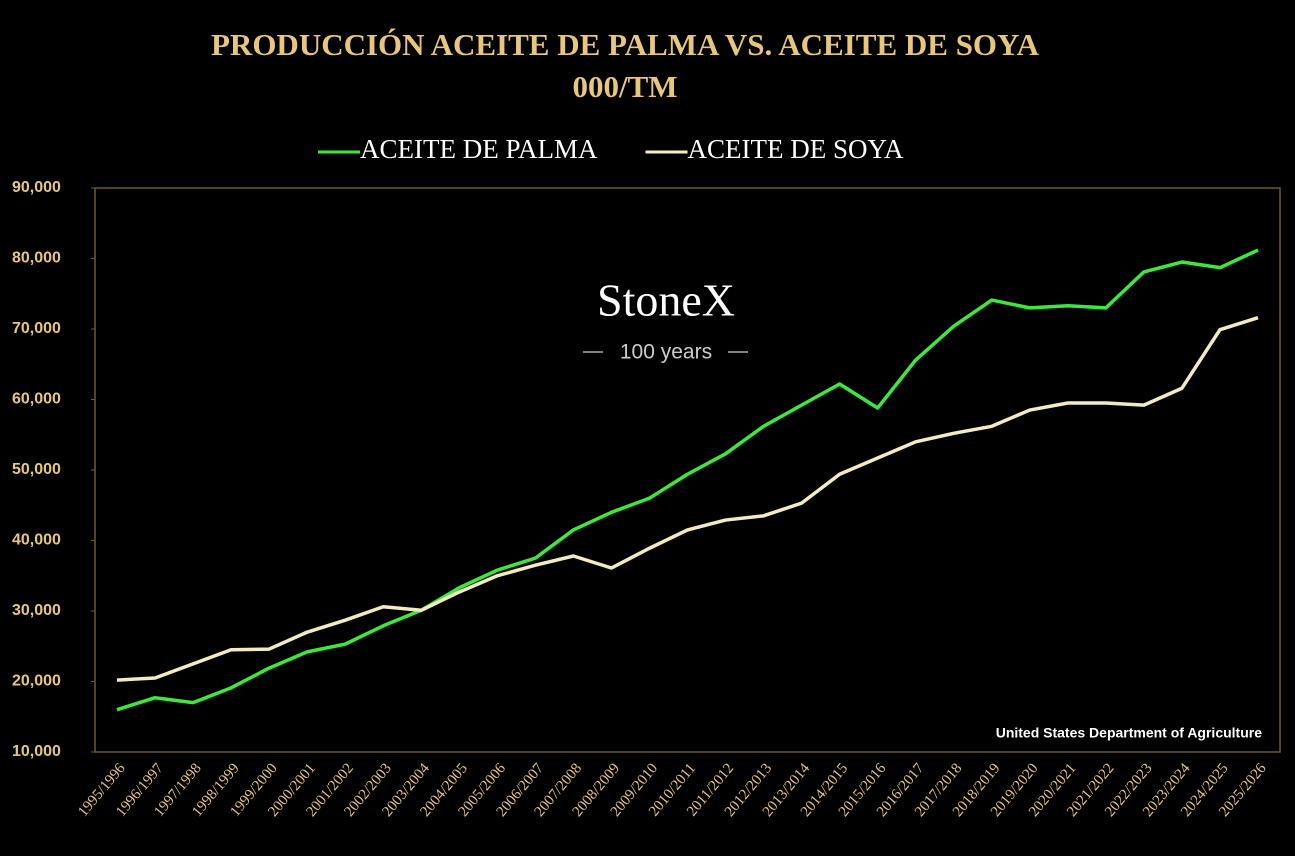 The height and width of the screenshot is (856, 1295). I want to click on y-tick-label: 50,000, so click(36, 469).